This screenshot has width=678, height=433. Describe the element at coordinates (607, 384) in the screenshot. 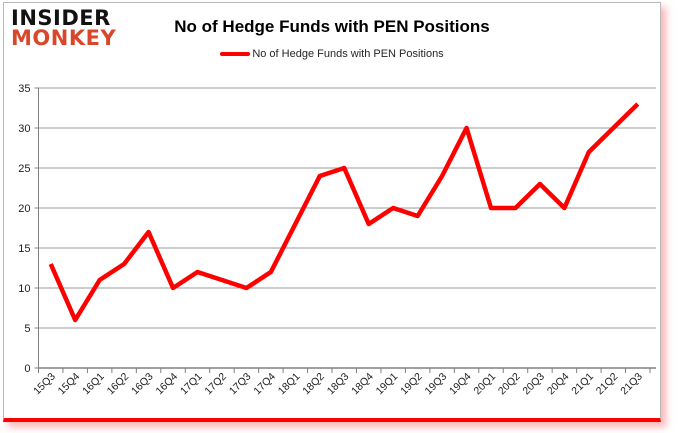

I see `x-tick-label: 21Q2` at that location.